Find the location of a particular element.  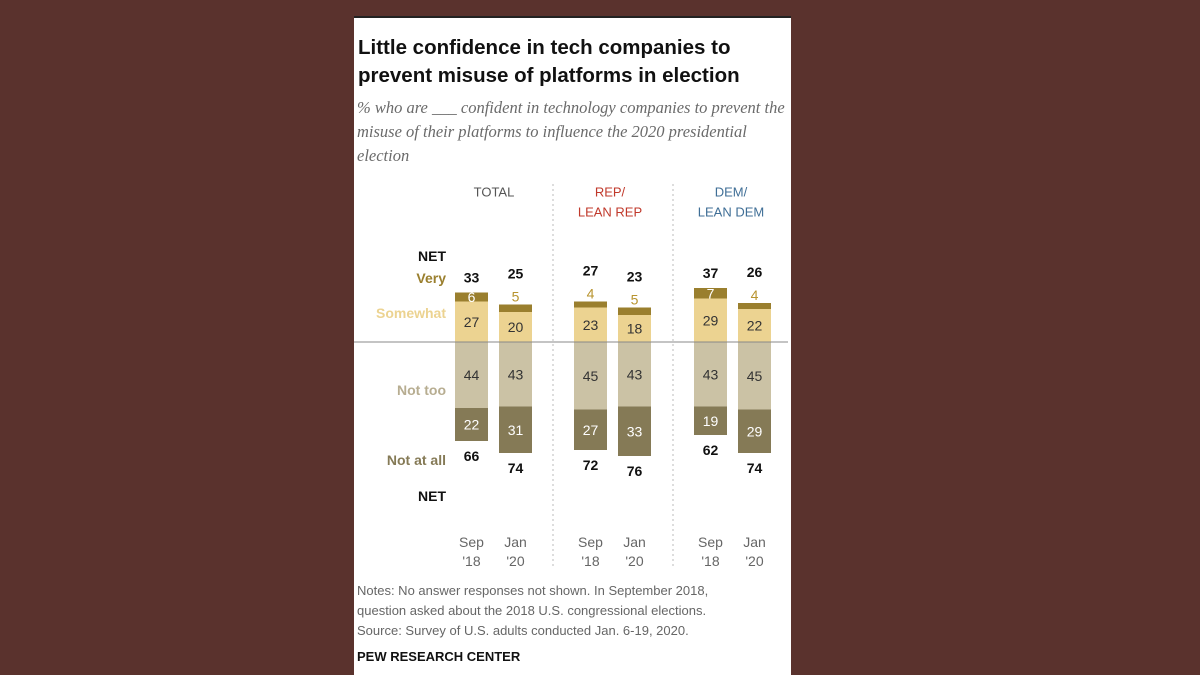

net-confident-value: 23 is located at coordinates (635, 277).